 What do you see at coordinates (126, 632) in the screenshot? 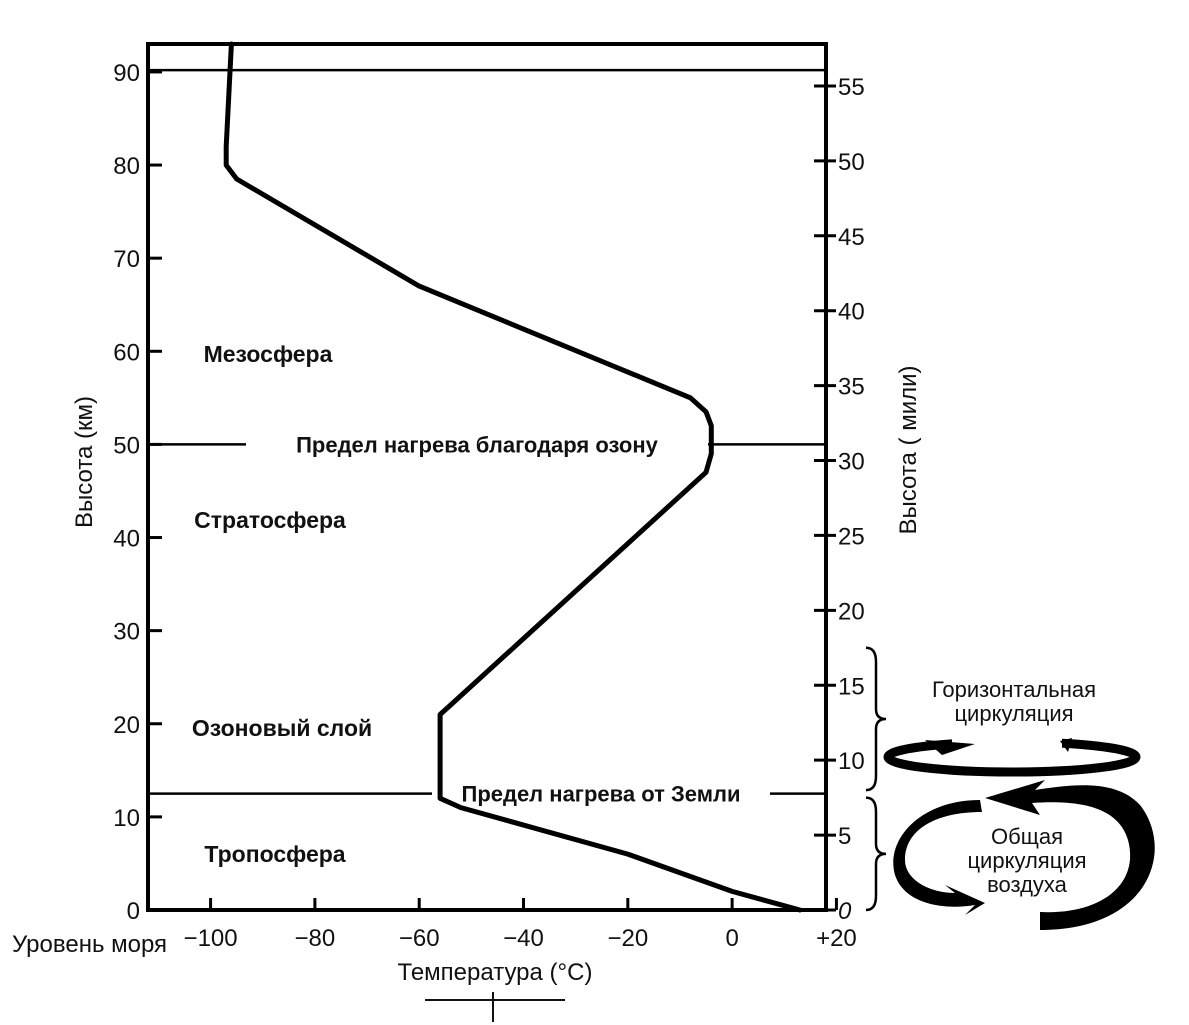
I see `y-tick-label: 30` at bounding box center [126, 632].